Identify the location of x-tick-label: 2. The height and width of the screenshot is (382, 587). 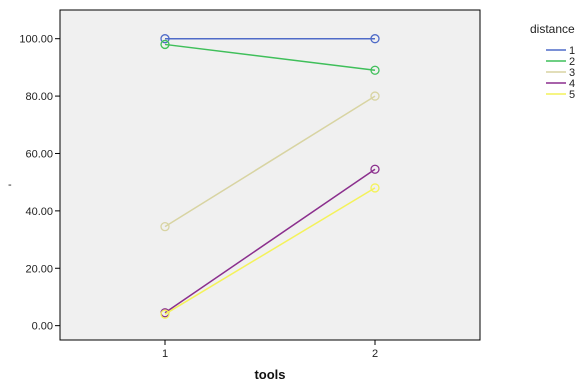
(375, 354).